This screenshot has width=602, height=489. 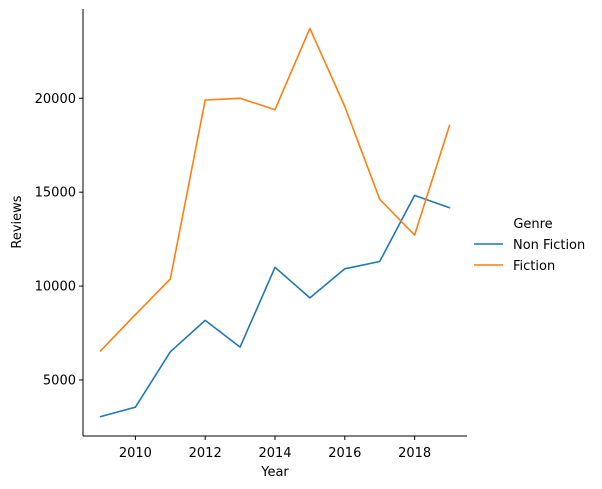 What do you see at coordinates (274, 472) in the screenshot?
I see `x-axis-title: Year` at bounding box center [274, 472].